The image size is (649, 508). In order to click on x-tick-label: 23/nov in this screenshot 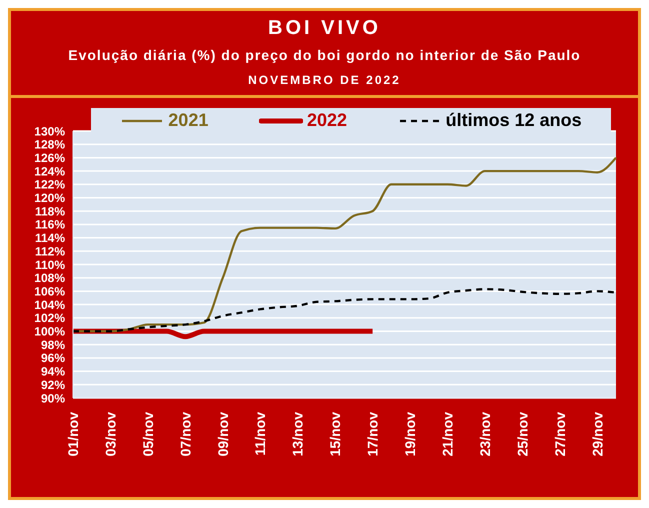, I will do `click(484, 434)`.